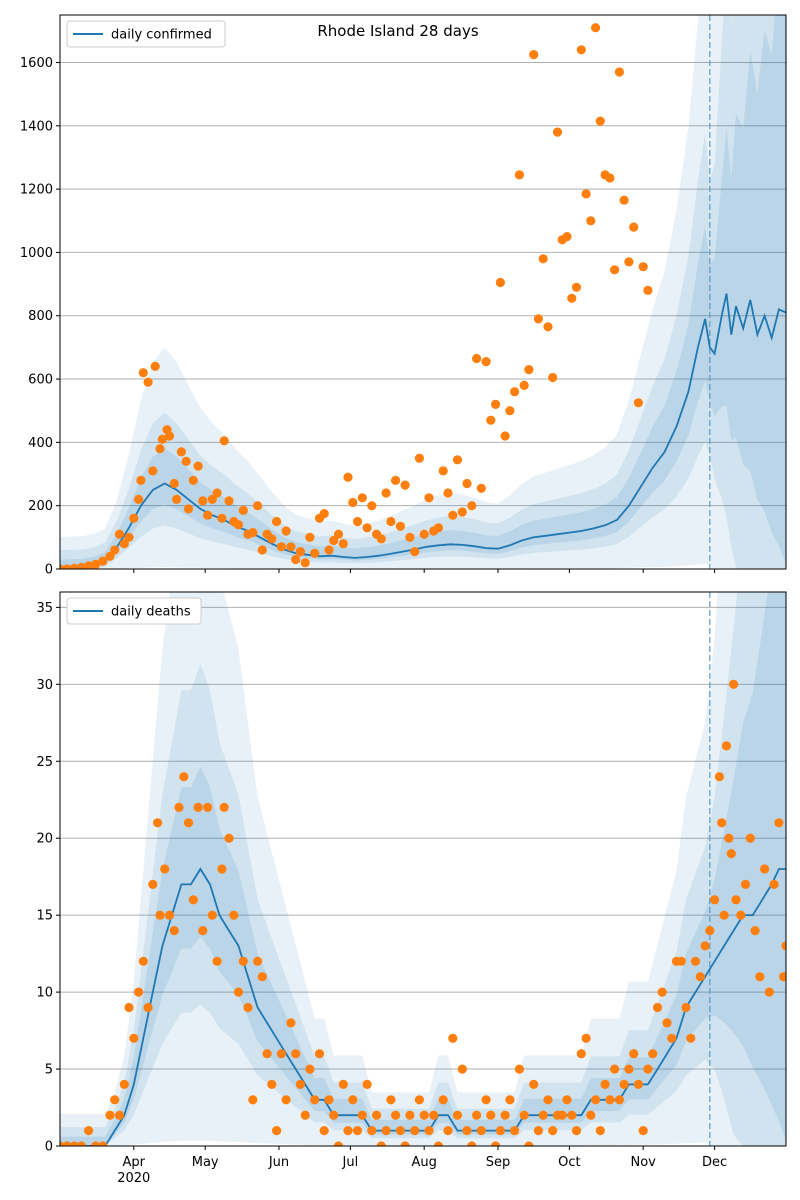 Image resolution: width=800 pixels, height=1200 pixels. I want to click on y-tick-label: 1000, so click(36, 253).